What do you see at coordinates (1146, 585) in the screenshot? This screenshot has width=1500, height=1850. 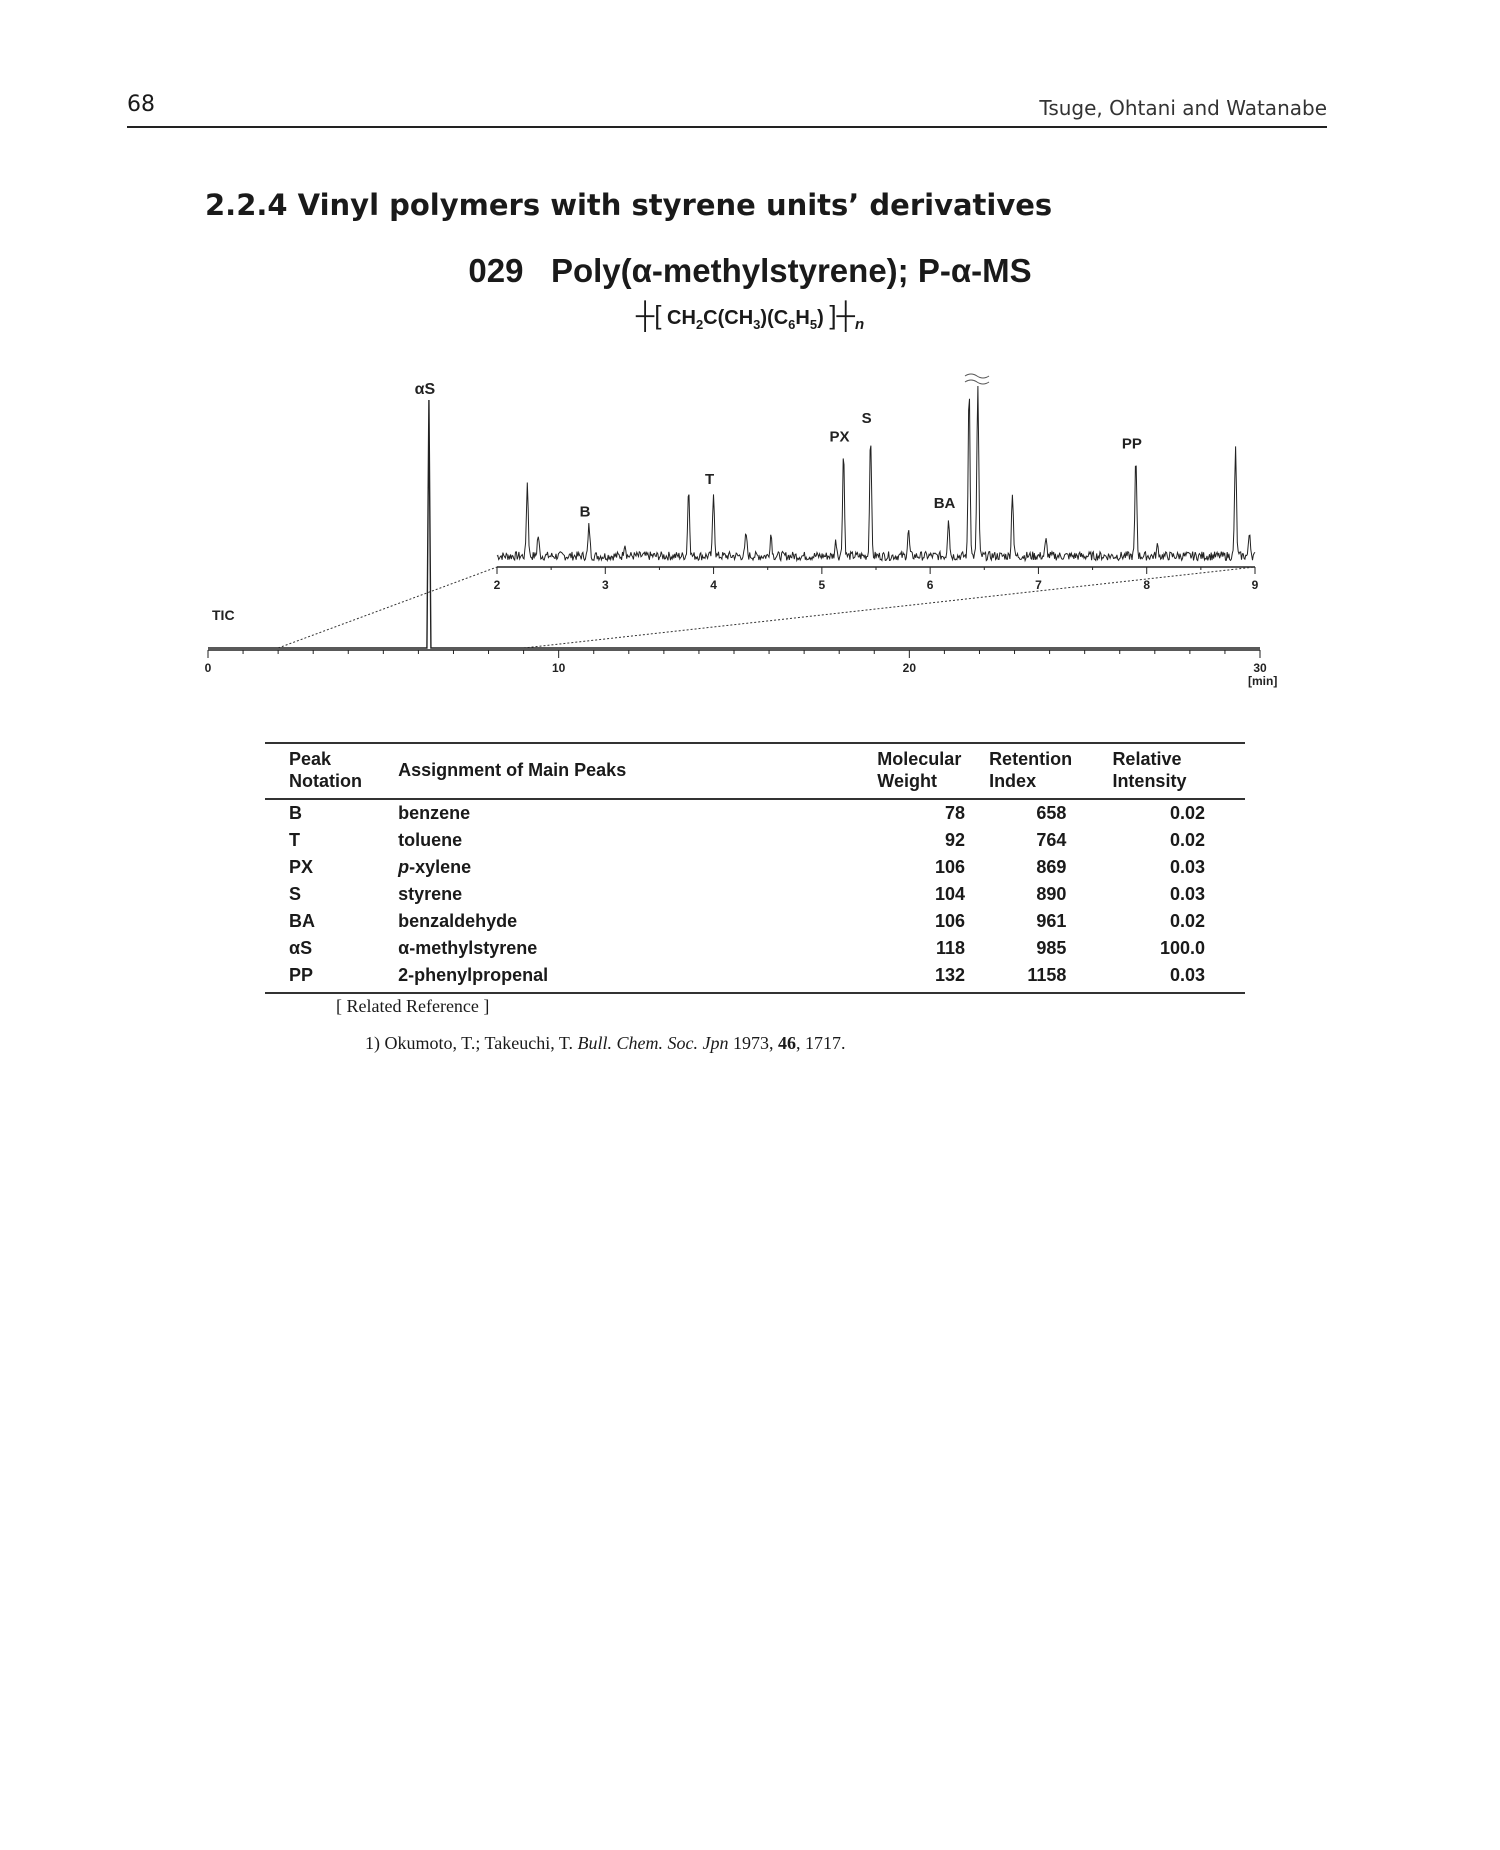 I see `inset-tick-label: 8` at bounding box center [1146, 585].